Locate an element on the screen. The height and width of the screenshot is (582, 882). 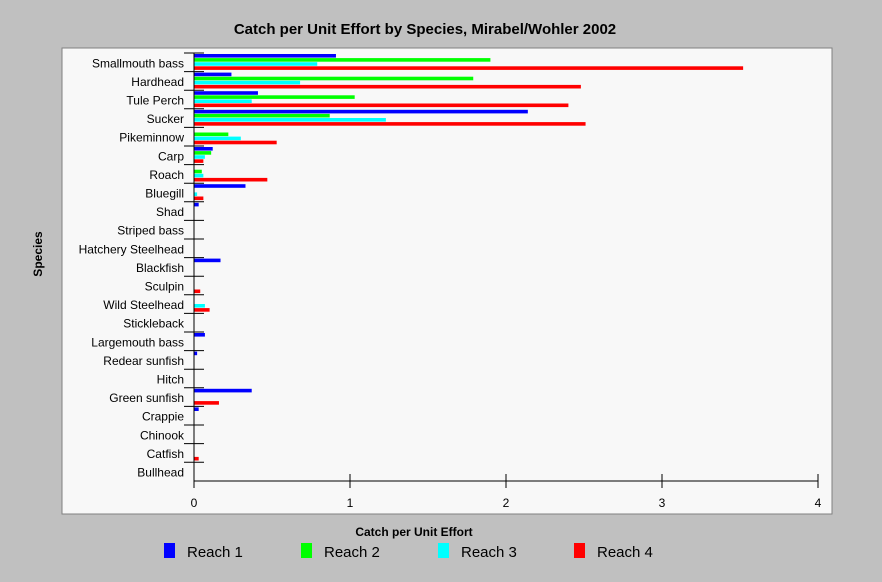
legend: Reach 1 Reach 2 Reach 3 Reach 4 is located at coordinates (408, 552).